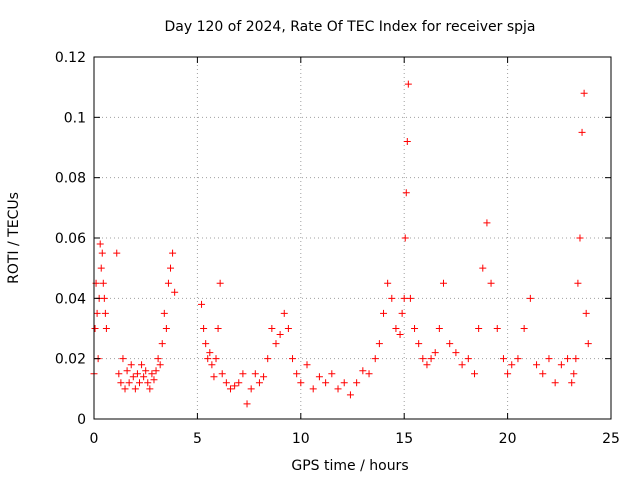 This screenshot has width=640, height=480. What do you see at coordinates (70, 239) in the screenshot?
I see `y-tick-label: 0.06` at bounding box center [70, 239].